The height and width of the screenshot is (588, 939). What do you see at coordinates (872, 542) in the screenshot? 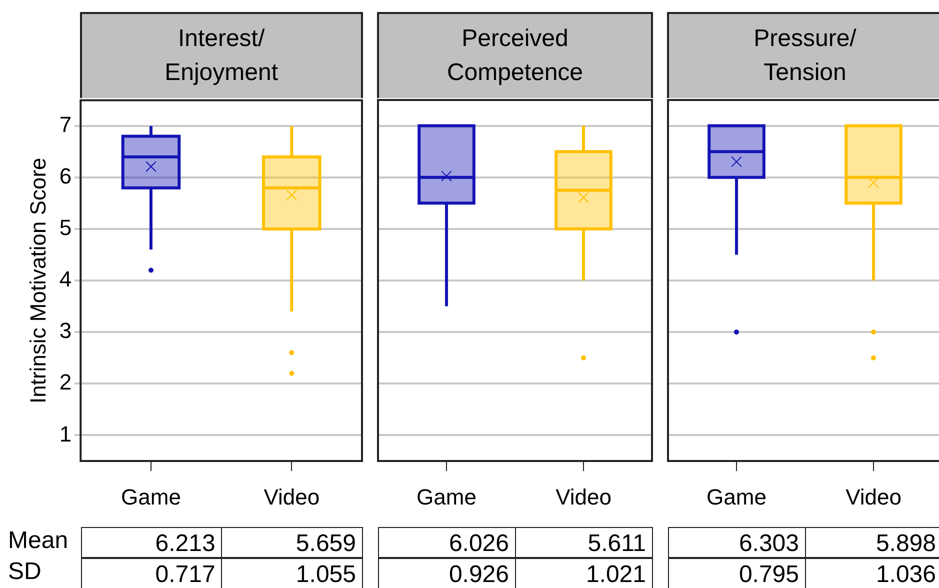
I see `text: 5.898` at bounding box center [872, 542].